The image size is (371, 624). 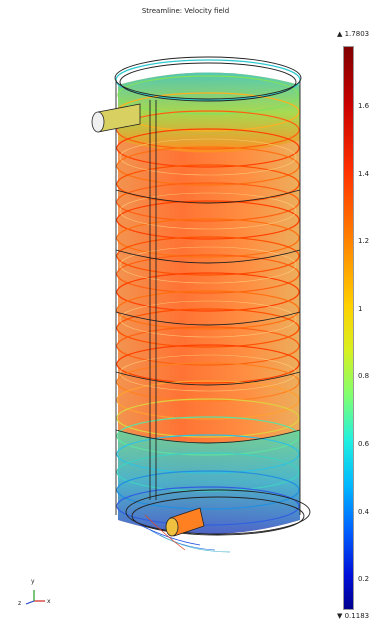 What do you see at coordinates (116, 118) in the screenshot?
I see `inlet-pipe` at bounding box center [116, 118].